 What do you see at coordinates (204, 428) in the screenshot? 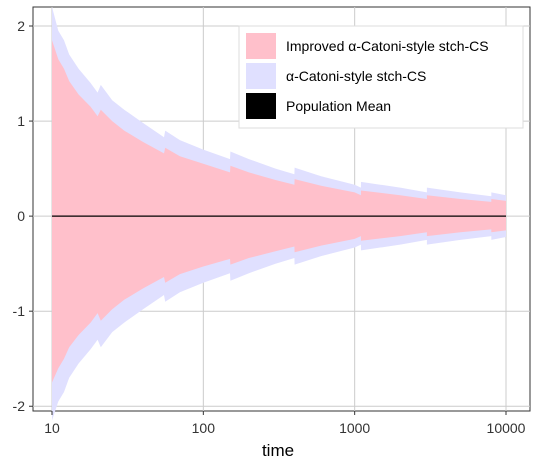
I see `x-tick-label: 100` at bounding box center [204, 428].